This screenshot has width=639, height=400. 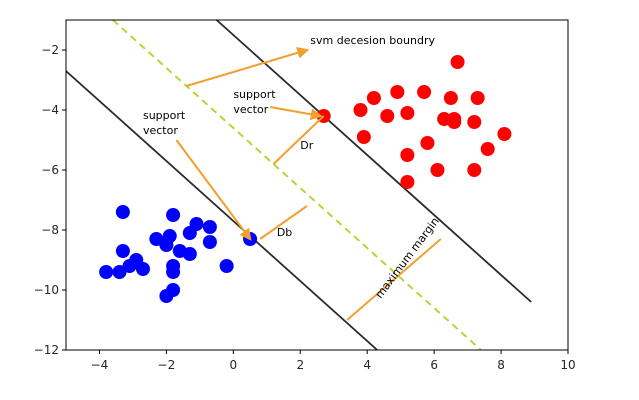 I want to click on x-tick-label: 2, so click(x=300, y=365).